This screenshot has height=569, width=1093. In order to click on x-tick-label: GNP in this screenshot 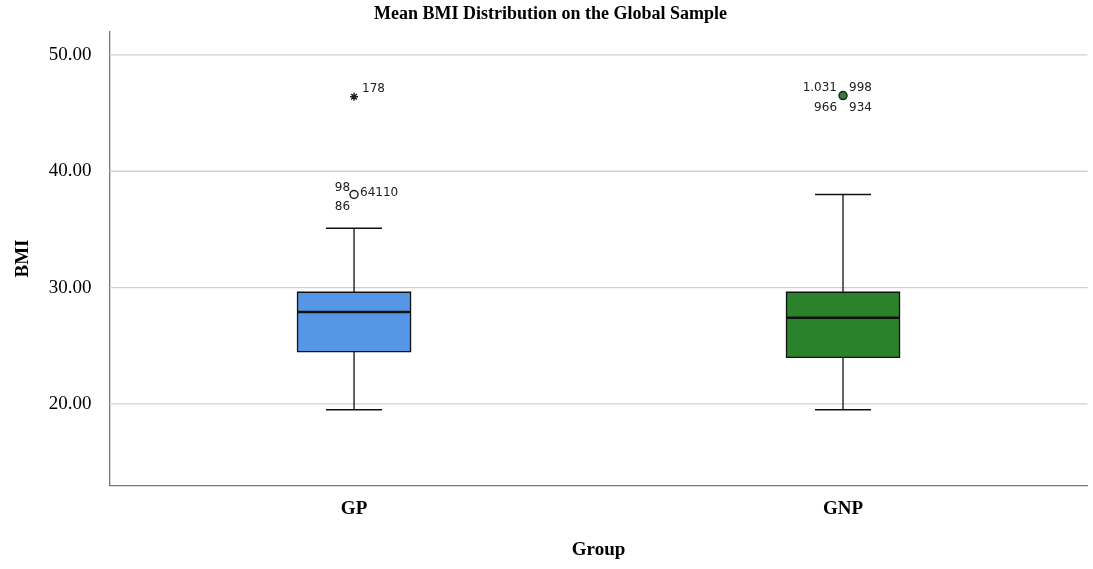, I will do `click(843, 507)`.